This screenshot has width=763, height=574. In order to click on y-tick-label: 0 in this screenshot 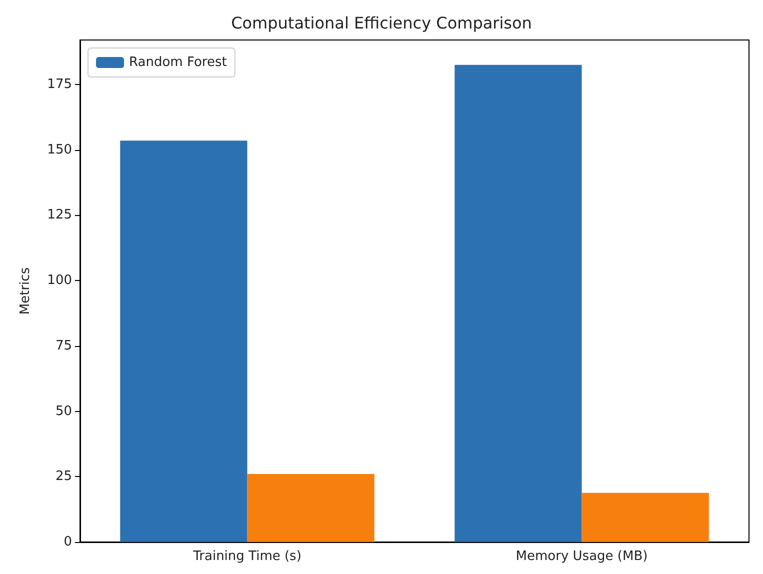, I will do `click(68, 542)`.